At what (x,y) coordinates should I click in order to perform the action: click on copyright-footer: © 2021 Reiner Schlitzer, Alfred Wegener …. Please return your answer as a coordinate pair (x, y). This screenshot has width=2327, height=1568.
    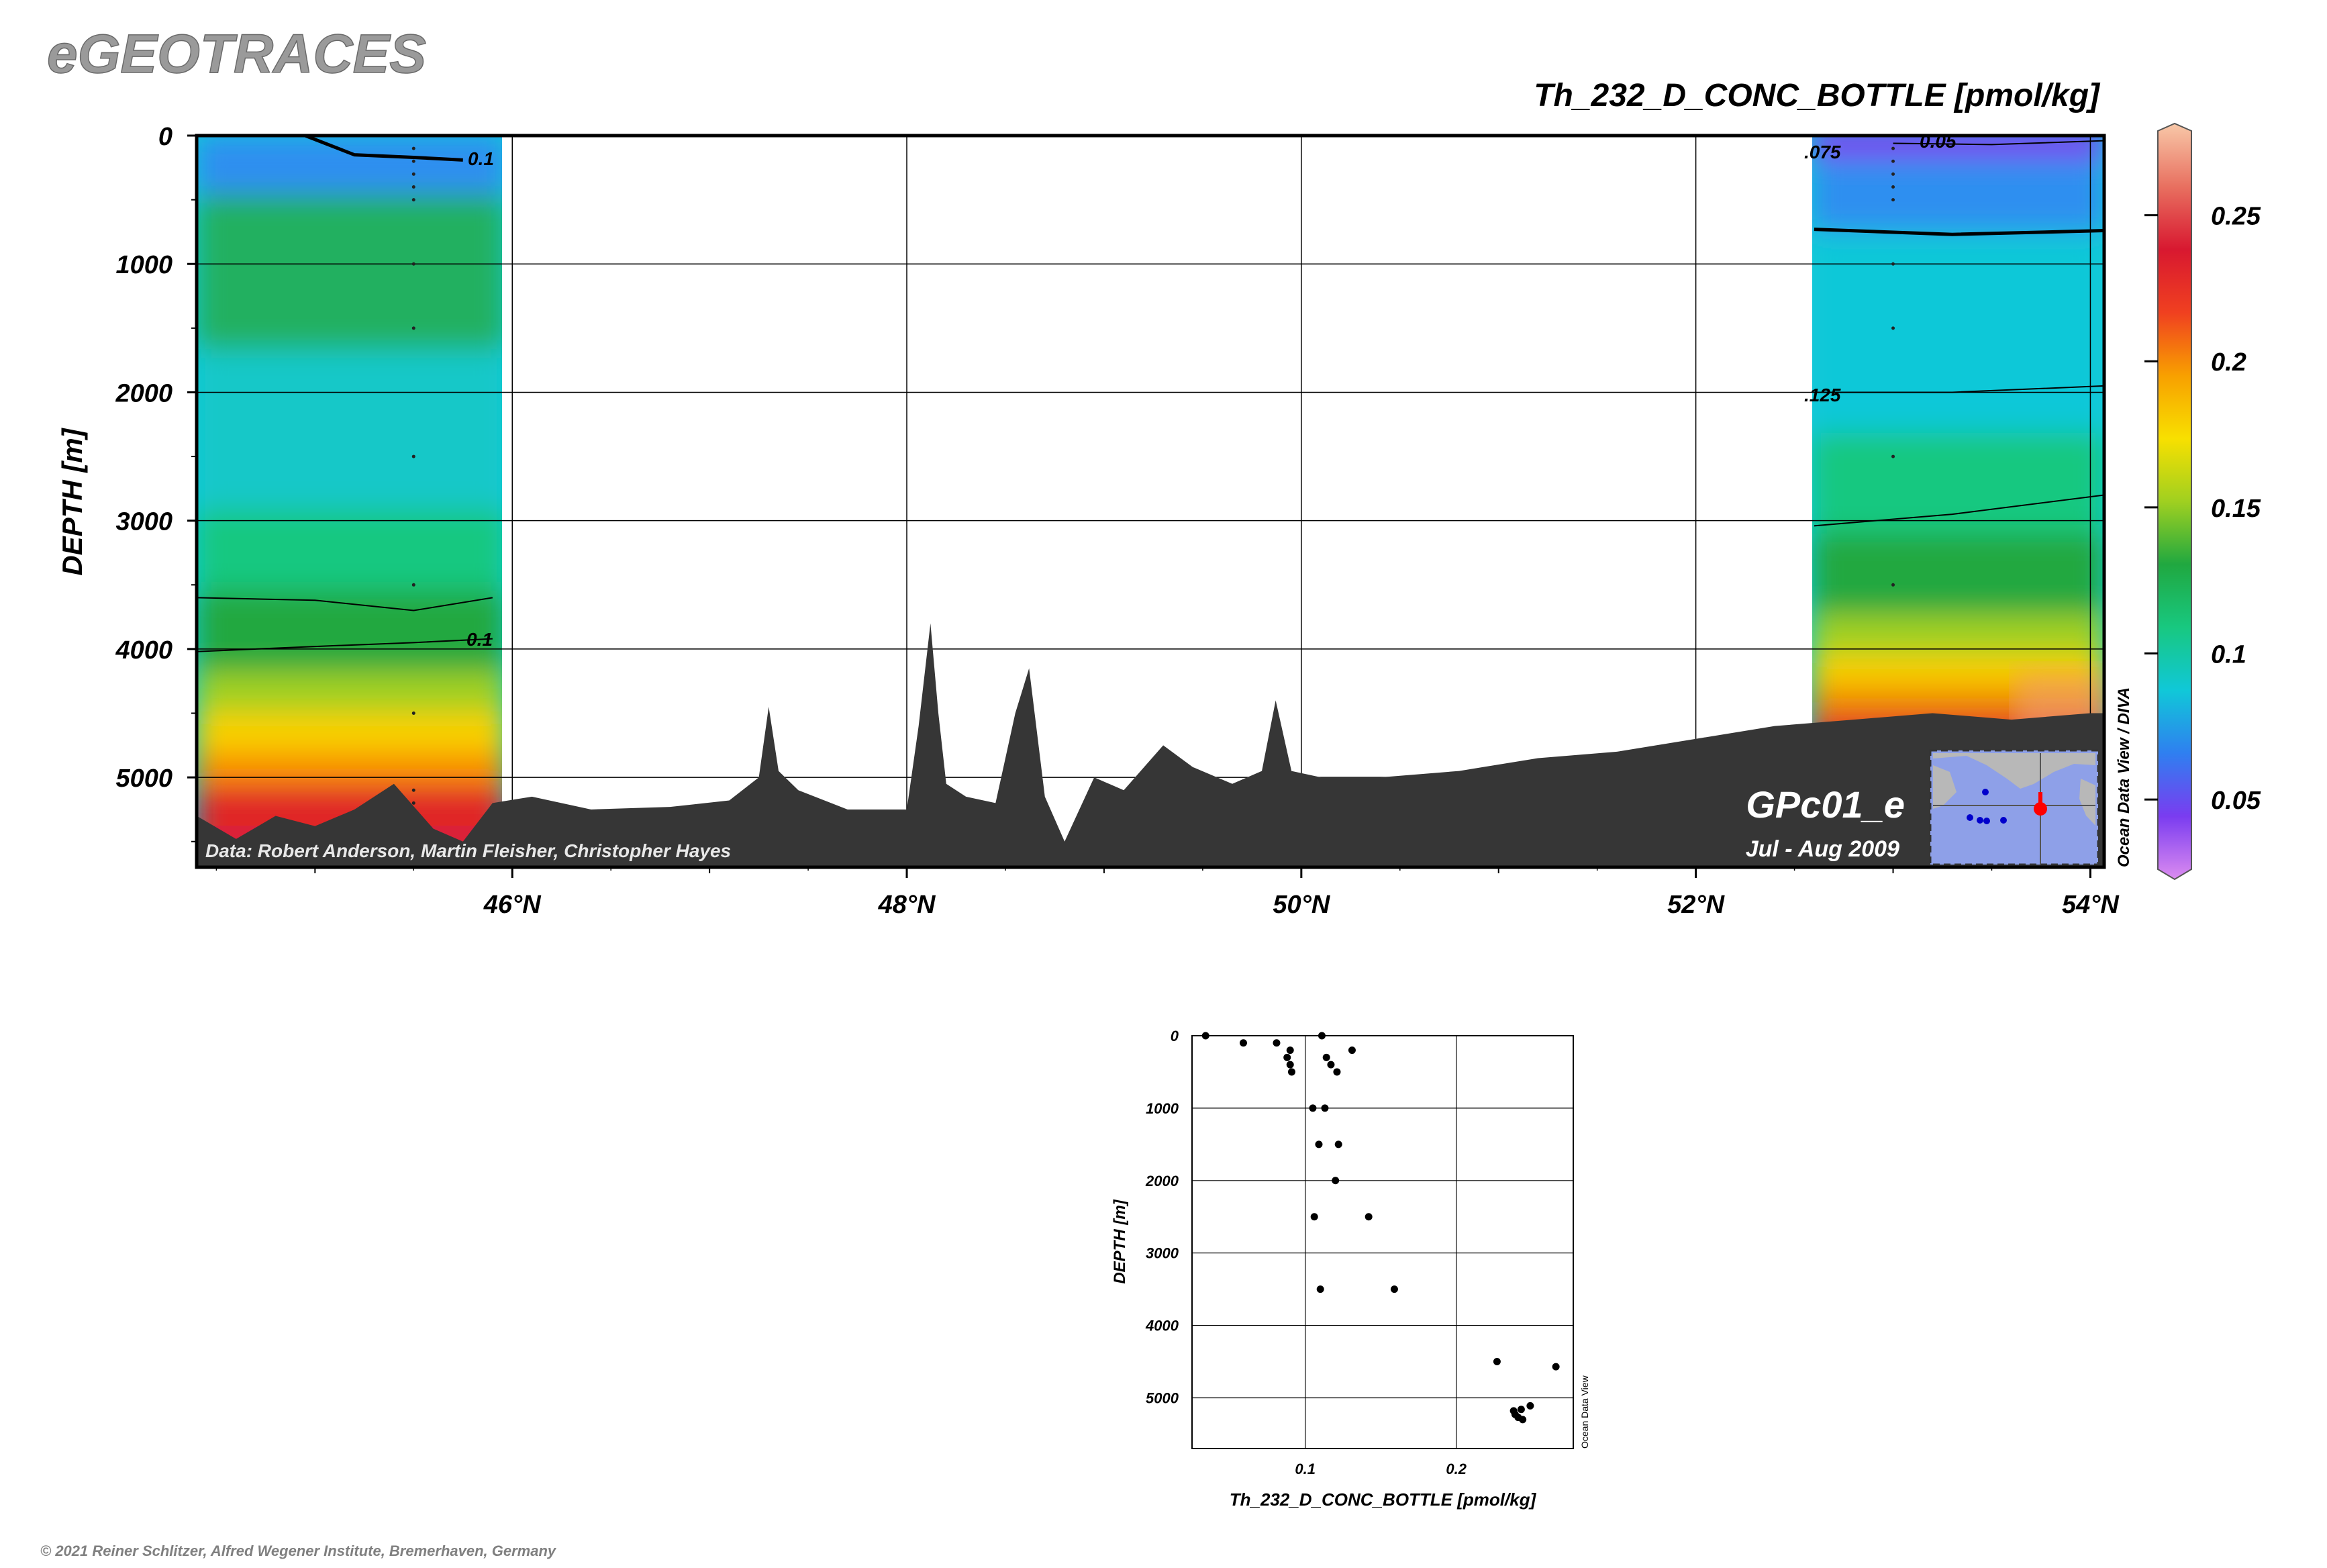
    Looking at the image, I should click on (298, 1551).